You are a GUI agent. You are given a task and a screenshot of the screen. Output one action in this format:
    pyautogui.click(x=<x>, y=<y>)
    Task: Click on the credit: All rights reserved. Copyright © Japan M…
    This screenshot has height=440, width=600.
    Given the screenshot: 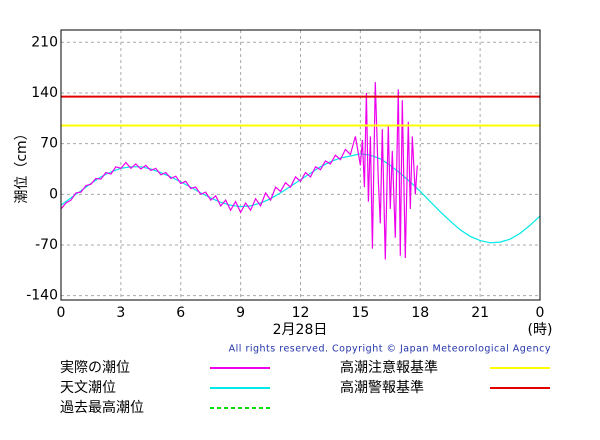 What is the action you would take?
    pyautogui.click(x=390, y=349)
    